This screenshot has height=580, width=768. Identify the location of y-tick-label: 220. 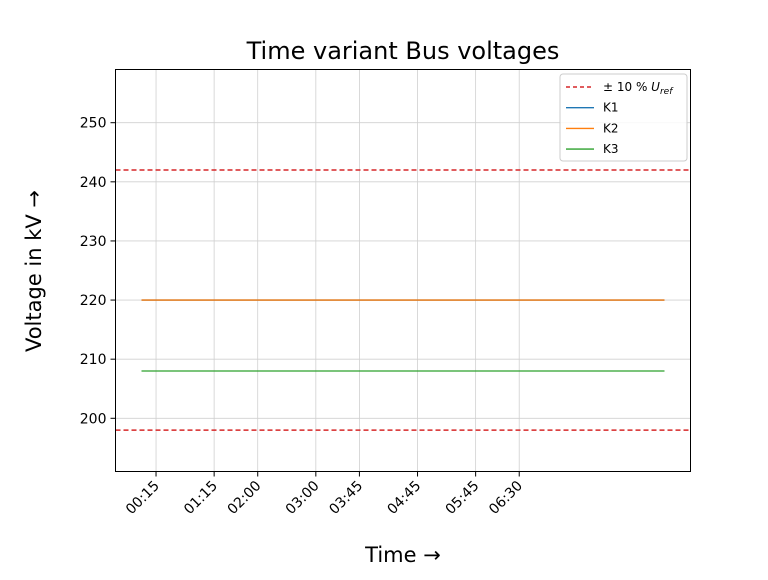
(93, 301).